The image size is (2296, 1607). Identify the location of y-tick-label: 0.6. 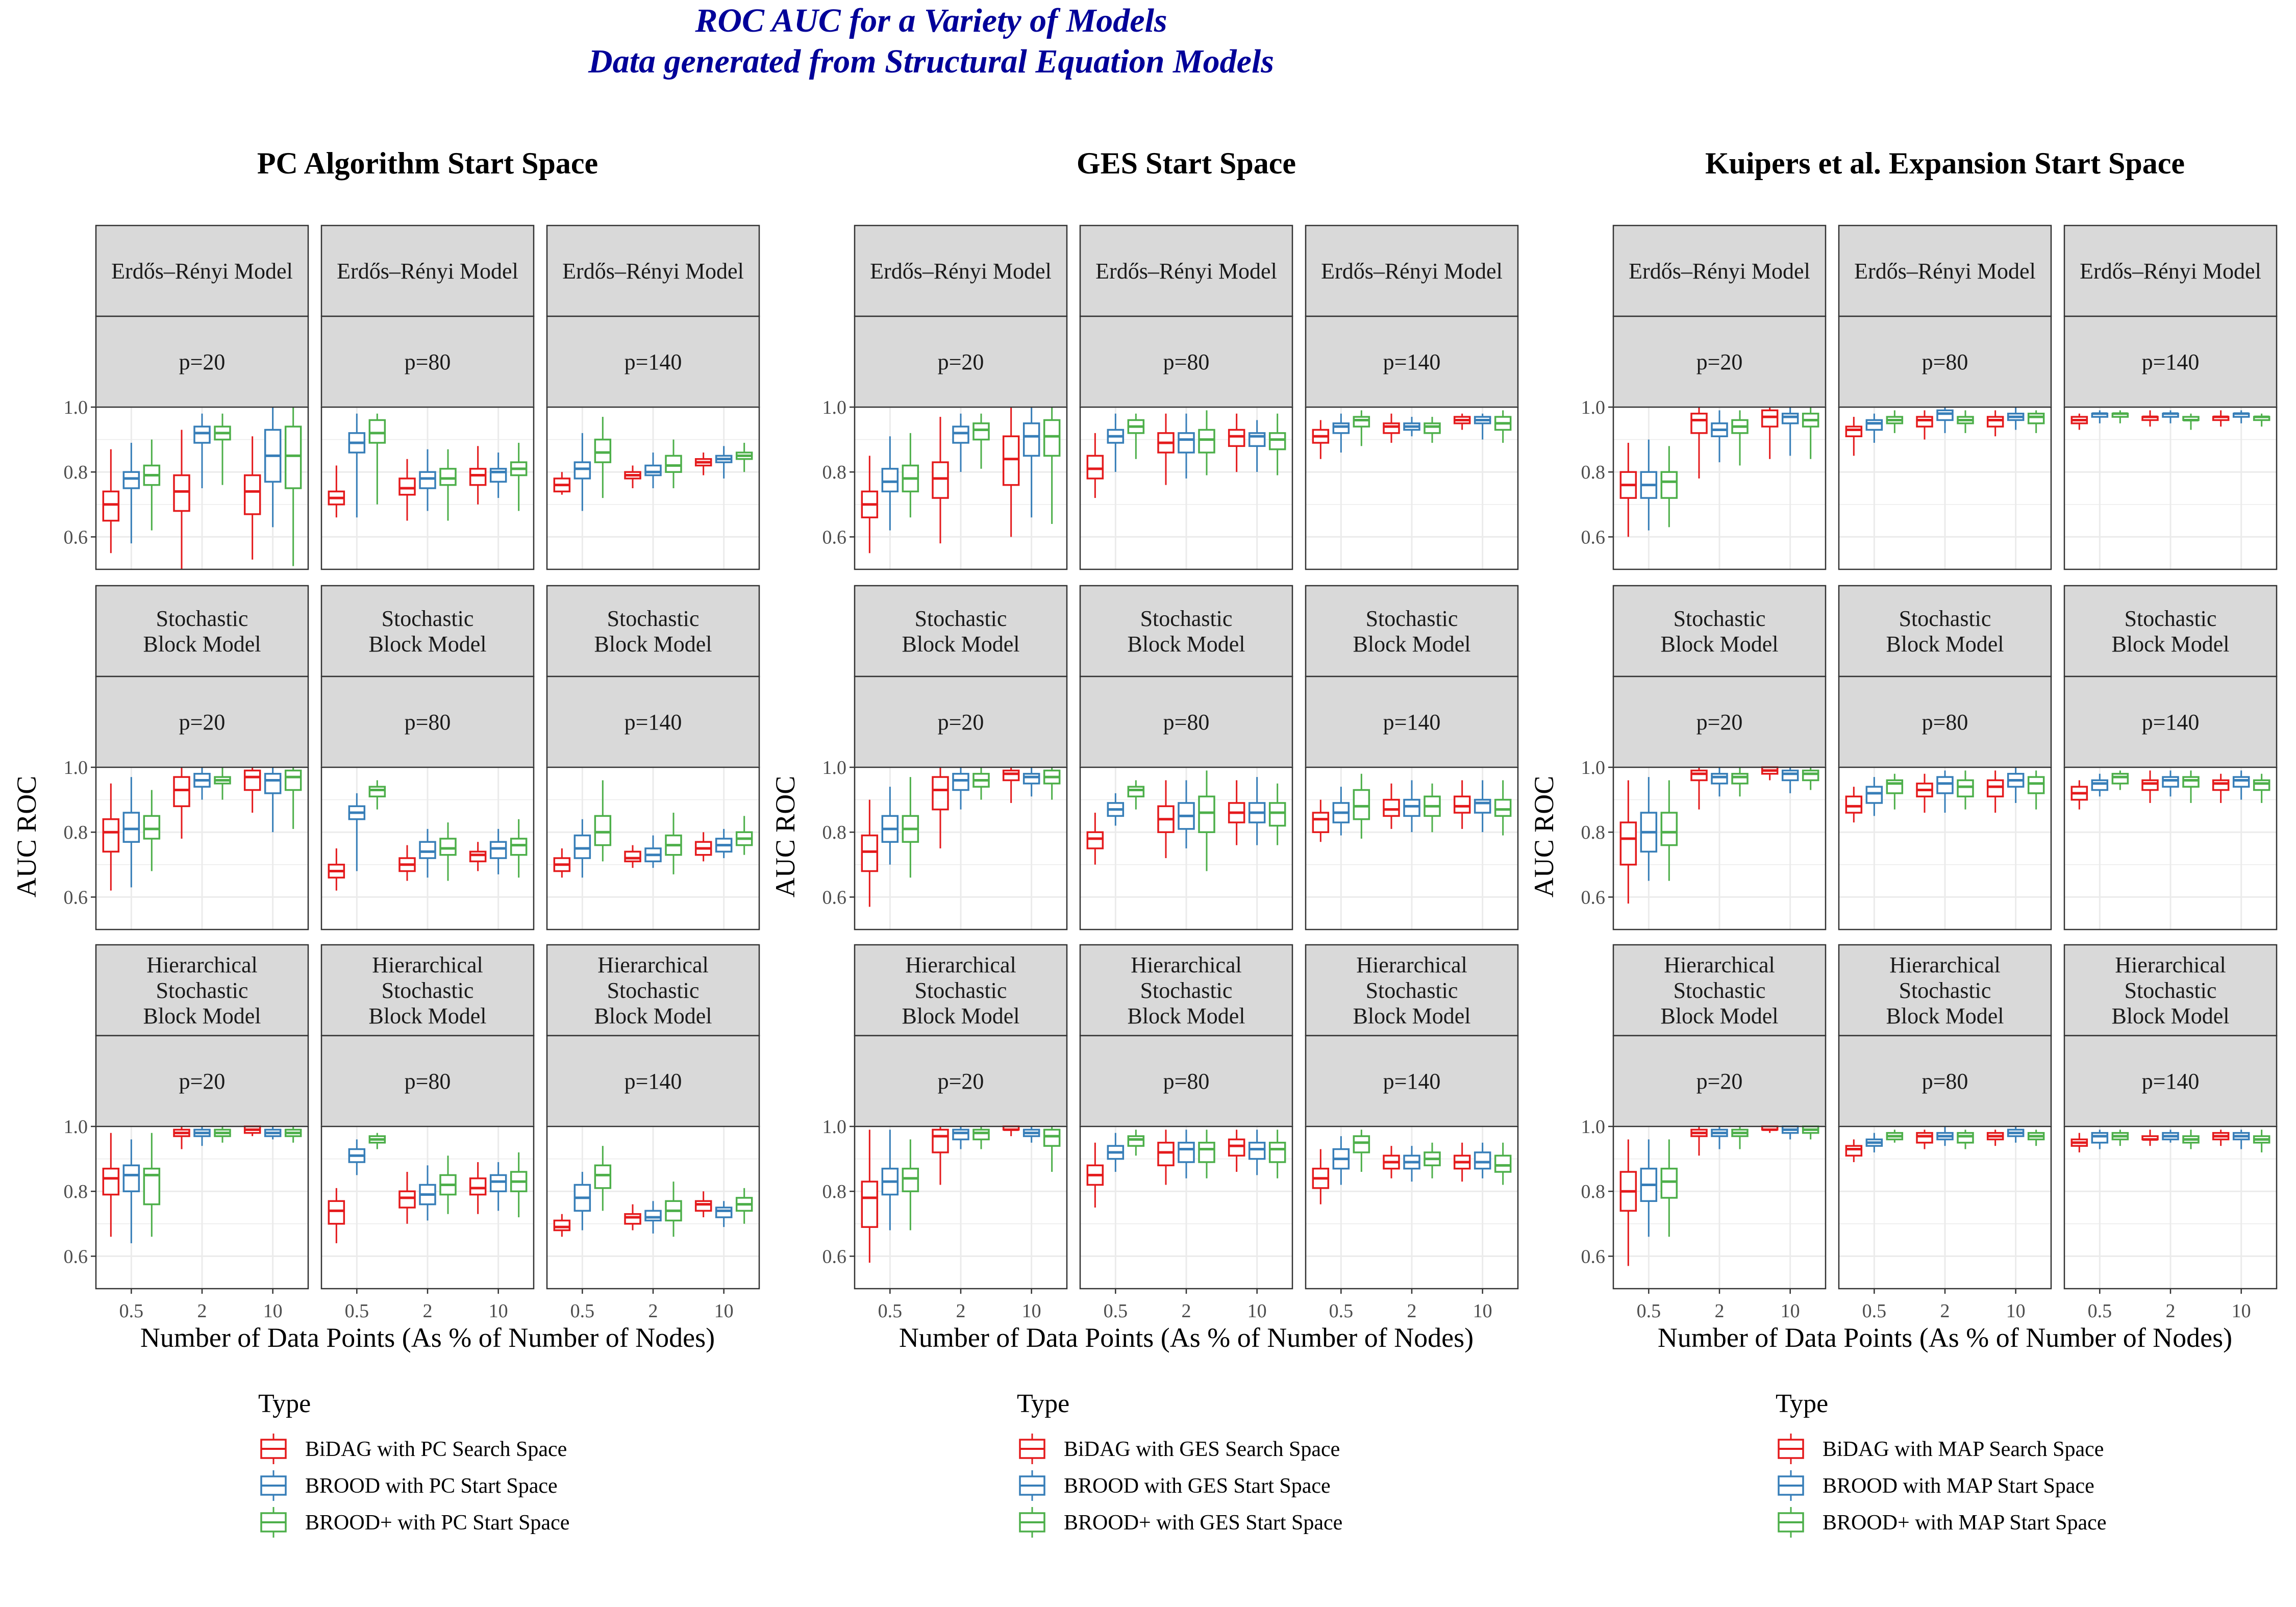
(76, 897).